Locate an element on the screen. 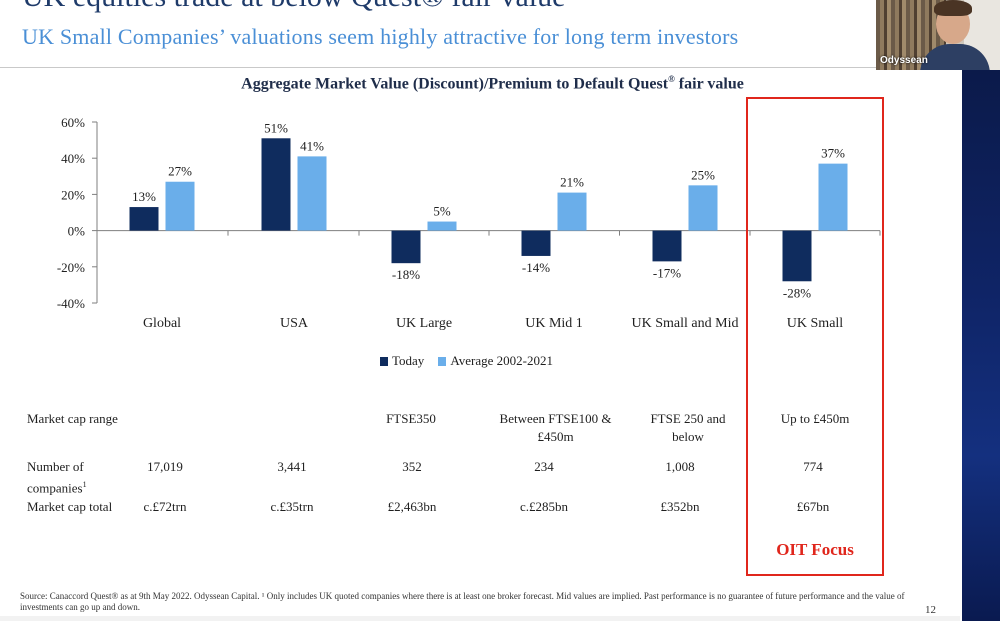  x-category-label: UK Mid 1 is located at coordinates (554, 323).